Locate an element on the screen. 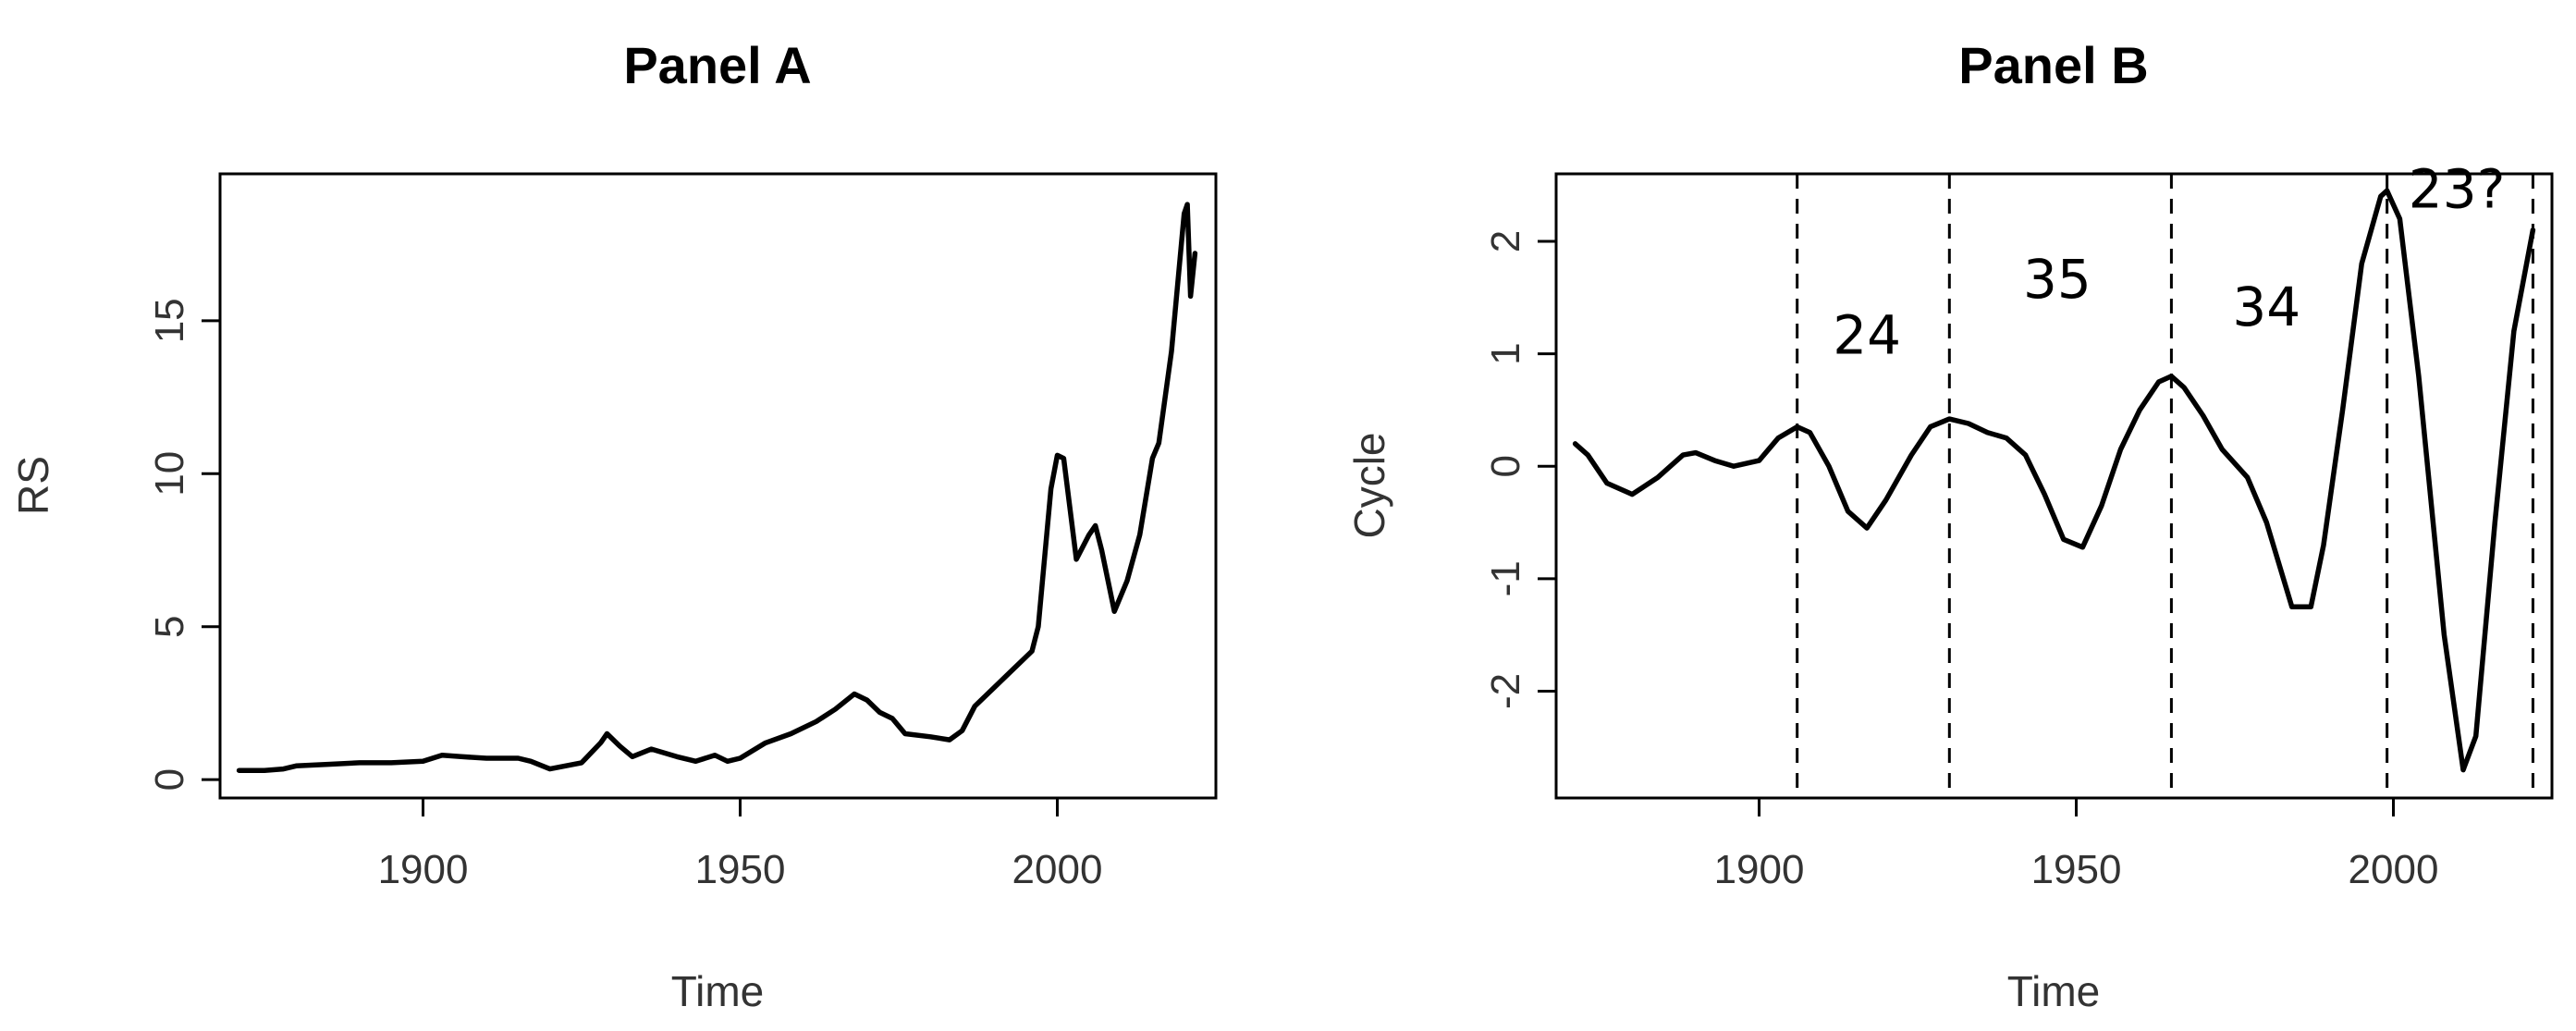 The height and width of the screenshot is (1031, 2576). y-tick-label: -1 is located at coordinates (1505, 578).